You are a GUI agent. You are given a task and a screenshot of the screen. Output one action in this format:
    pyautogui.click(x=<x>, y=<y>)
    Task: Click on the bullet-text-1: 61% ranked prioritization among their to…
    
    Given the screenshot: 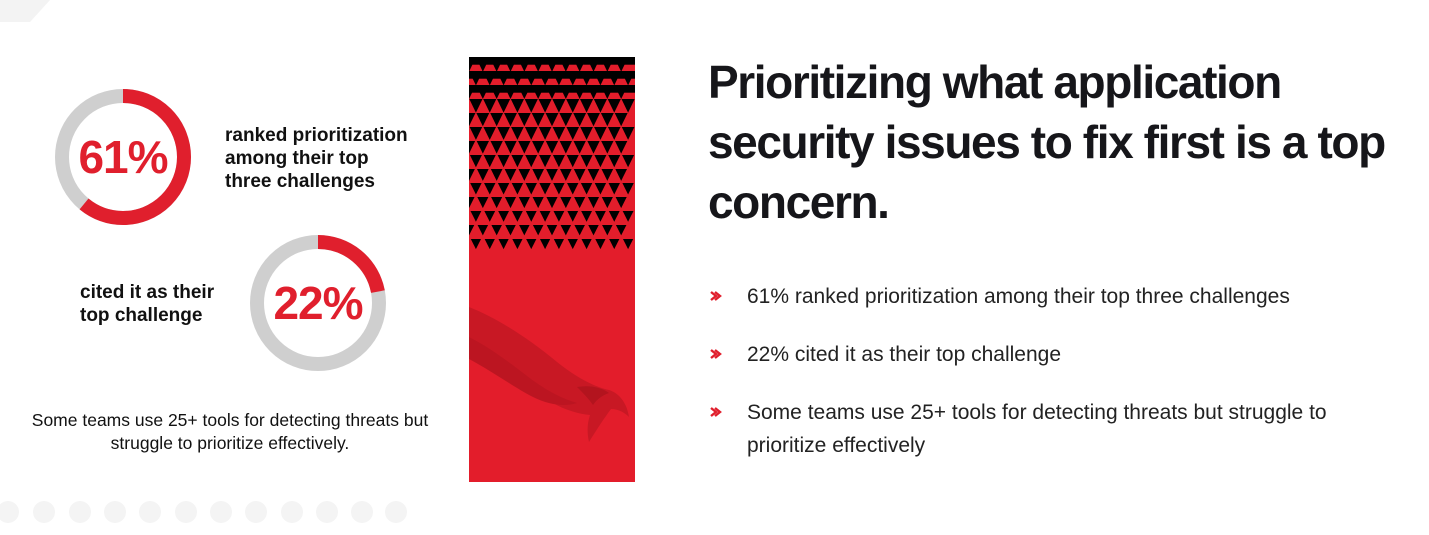 What is the action you would take?
    pyautogui.click(x=1018, y=296)
    